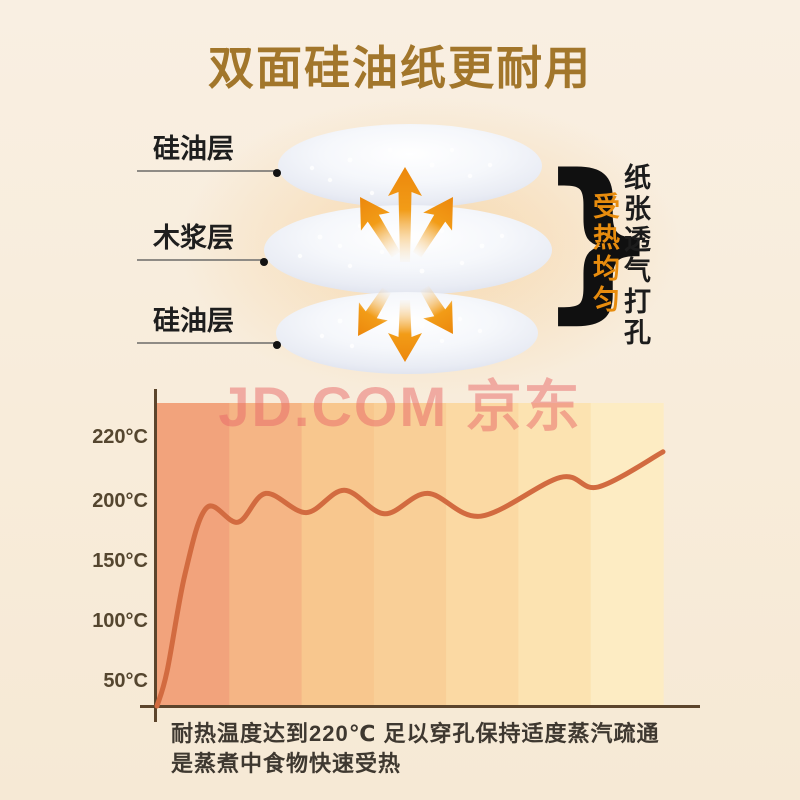  What do you see at coordinates (604, 254) in the screenshot?
I see `note-heated-evenly: 受热均匀` at bounding box center [604, 254].